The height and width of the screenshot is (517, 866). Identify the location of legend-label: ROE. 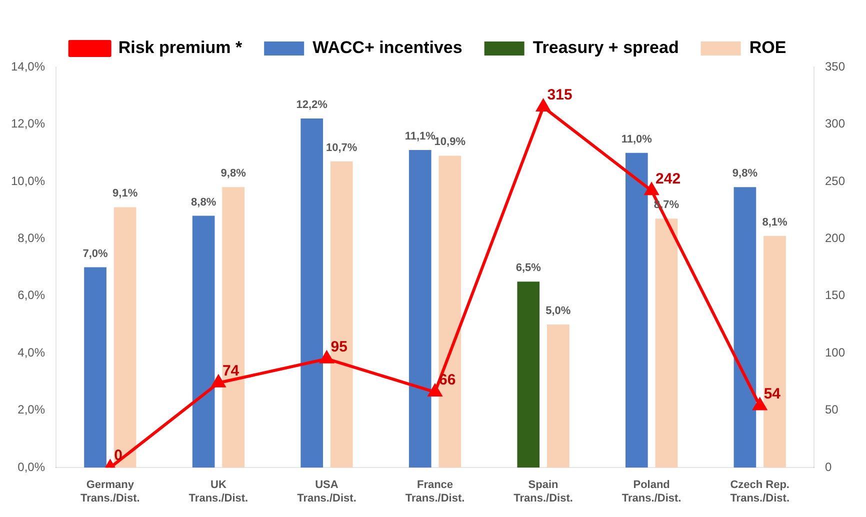
(767, 48).